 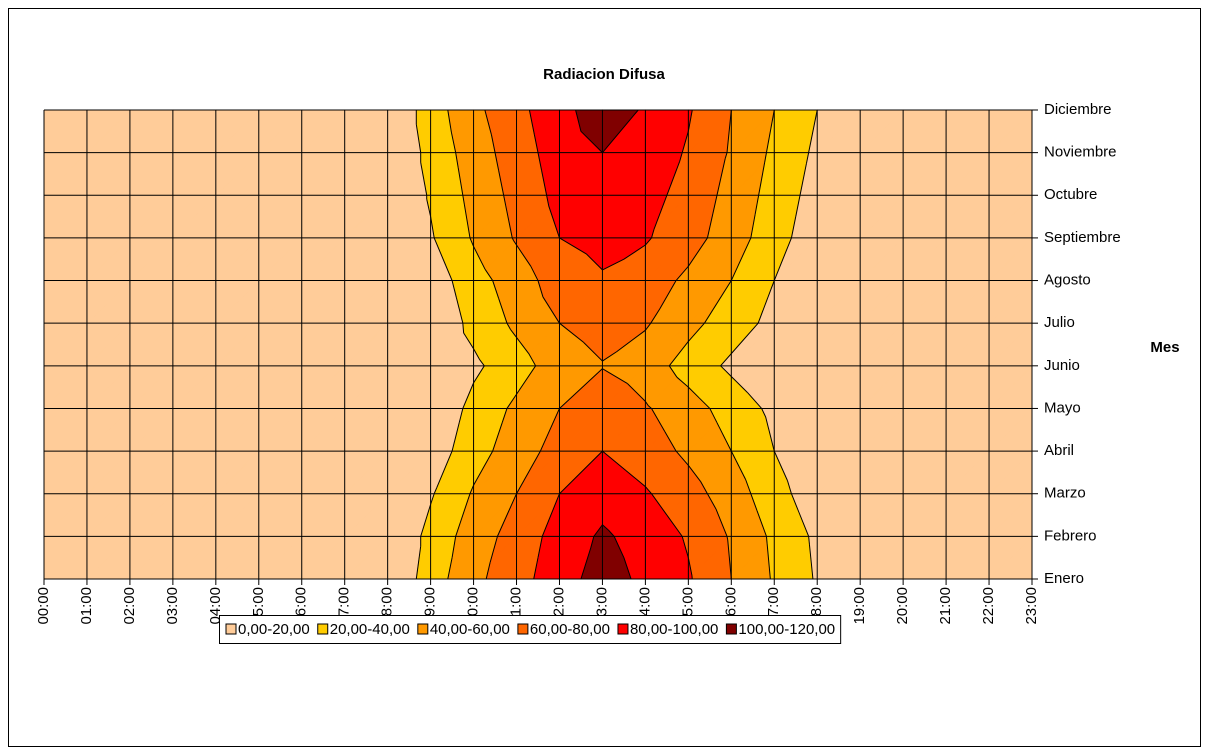 I want to click on y-tick-label: Noviembre, so click(x=1080, y=152).